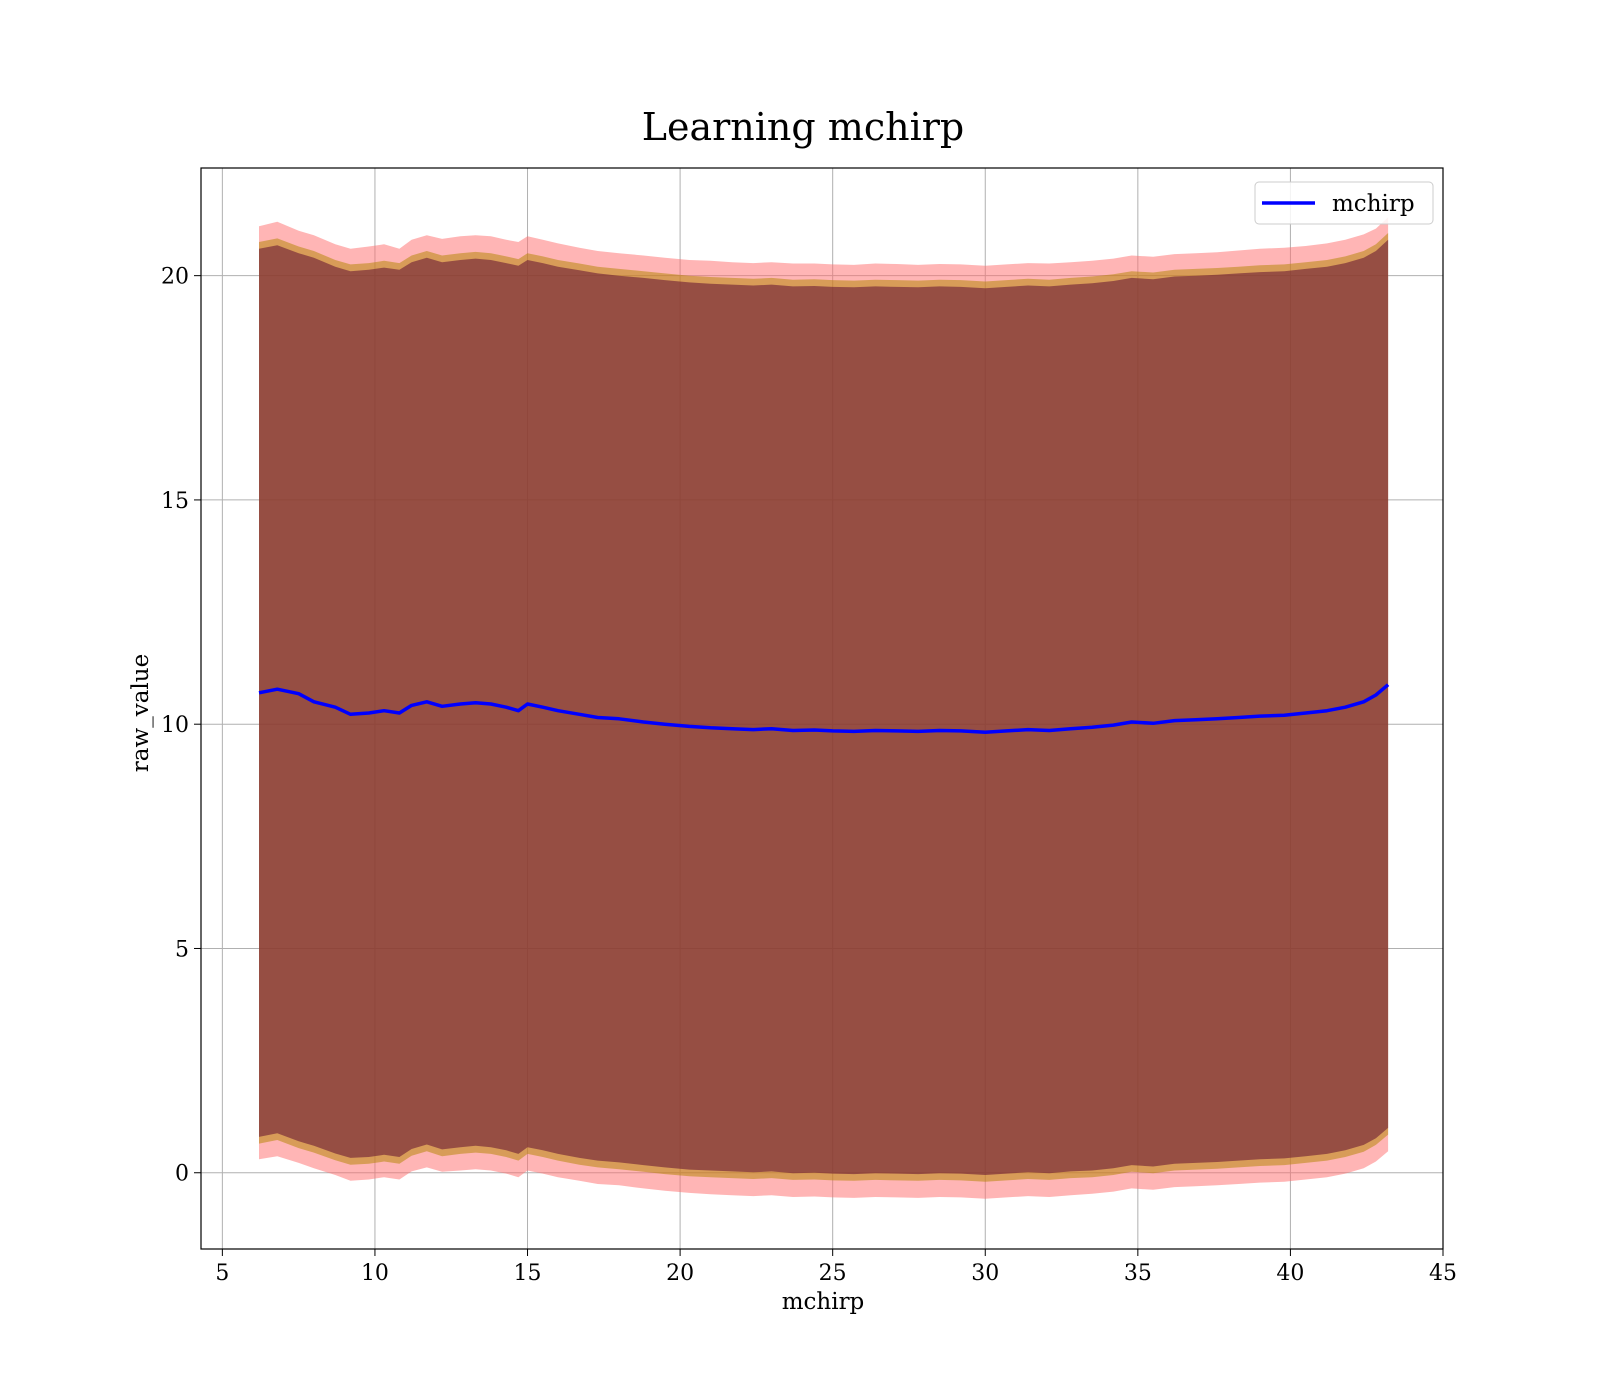 This screenshot has height=1400, width=1600. I want to click on x-tick-label: 10, so click(375, 1273).